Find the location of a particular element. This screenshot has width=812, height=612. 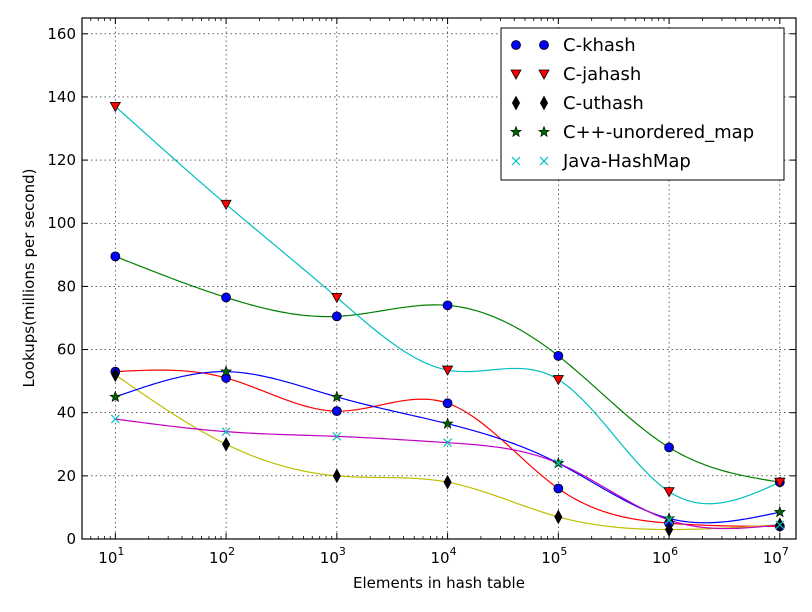

y-tick-label: 20 is located at coordinates (66, 476).